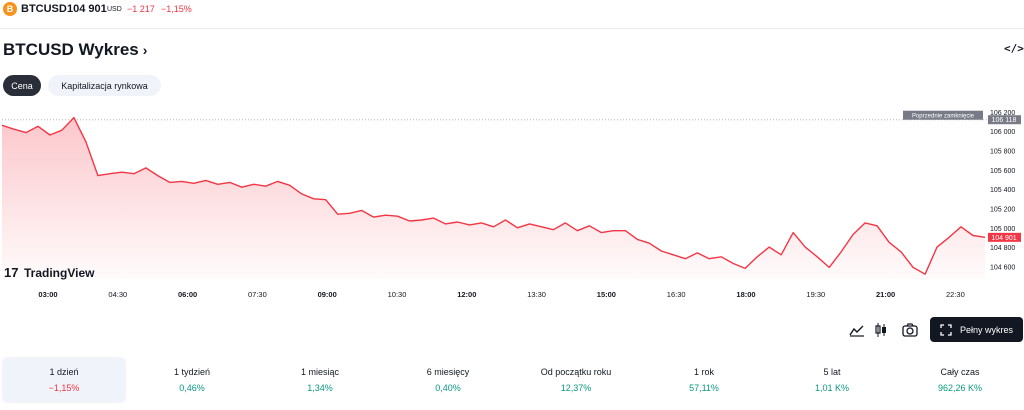  What do you see at coordinates (745, 294) in the screenshot?
I see `x-axis-tick-label: 18:00` at bounding box center [745, 294].